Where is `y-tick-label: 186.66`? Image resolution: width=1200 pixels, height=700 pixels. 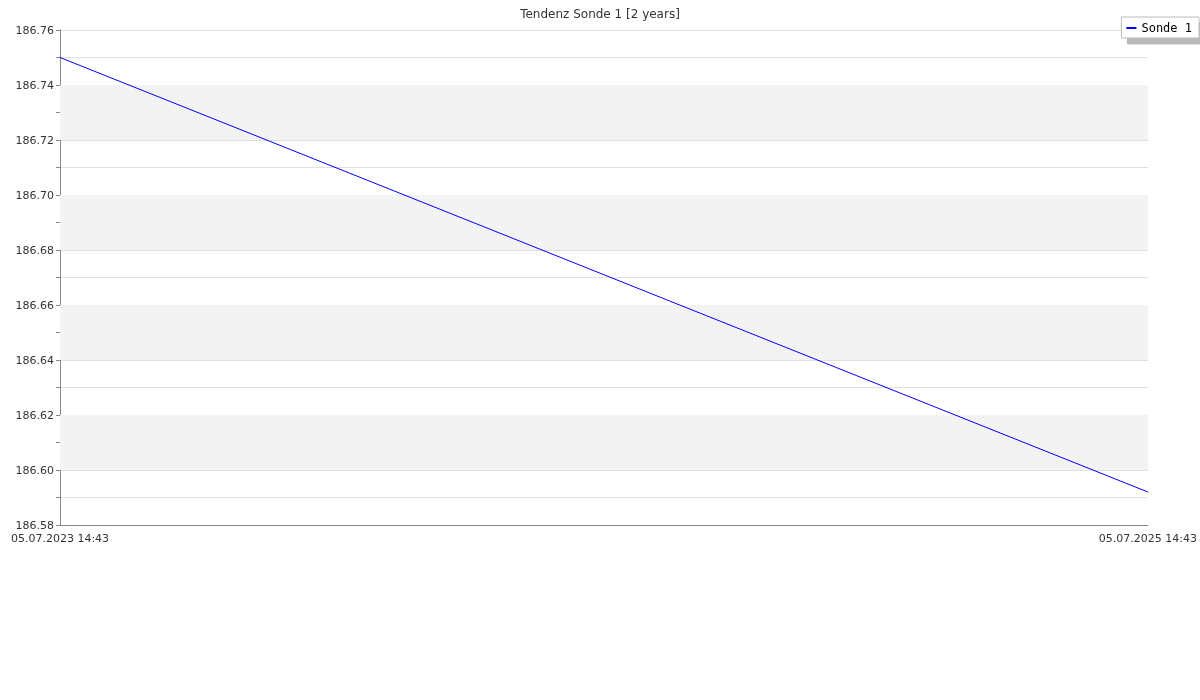 y-tick-label: 186.66 is located at coordinates (34, 305).